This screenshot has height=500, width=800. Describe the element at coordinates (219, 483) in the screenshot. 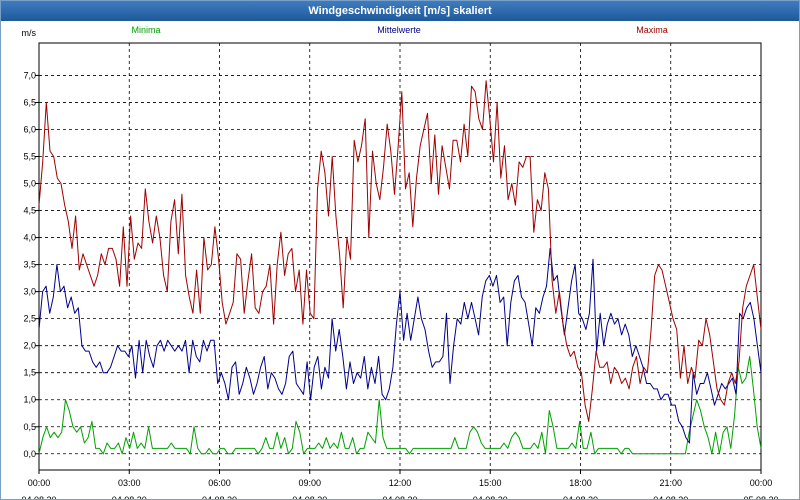

I see `x-tick-time: 06:00` at that location.